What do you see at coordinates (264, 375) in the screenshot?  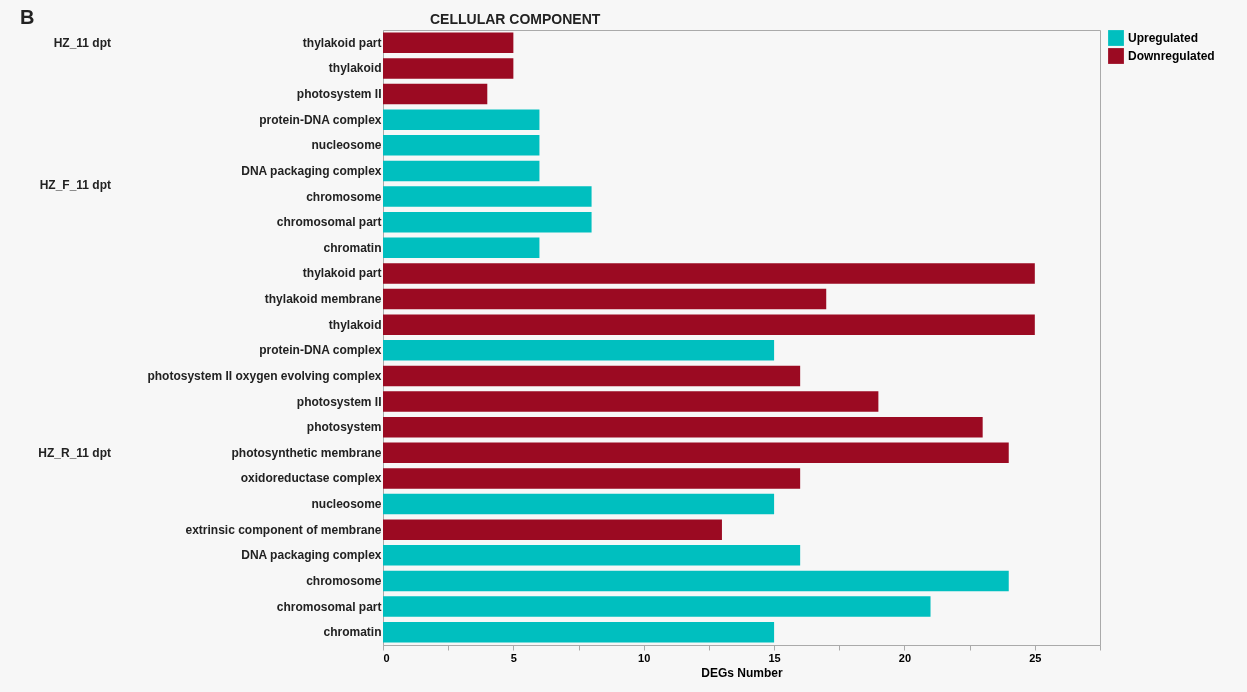 I see `y-tick-label: photosystem II oxygen evolving complex` at bounding box center [264, 375].